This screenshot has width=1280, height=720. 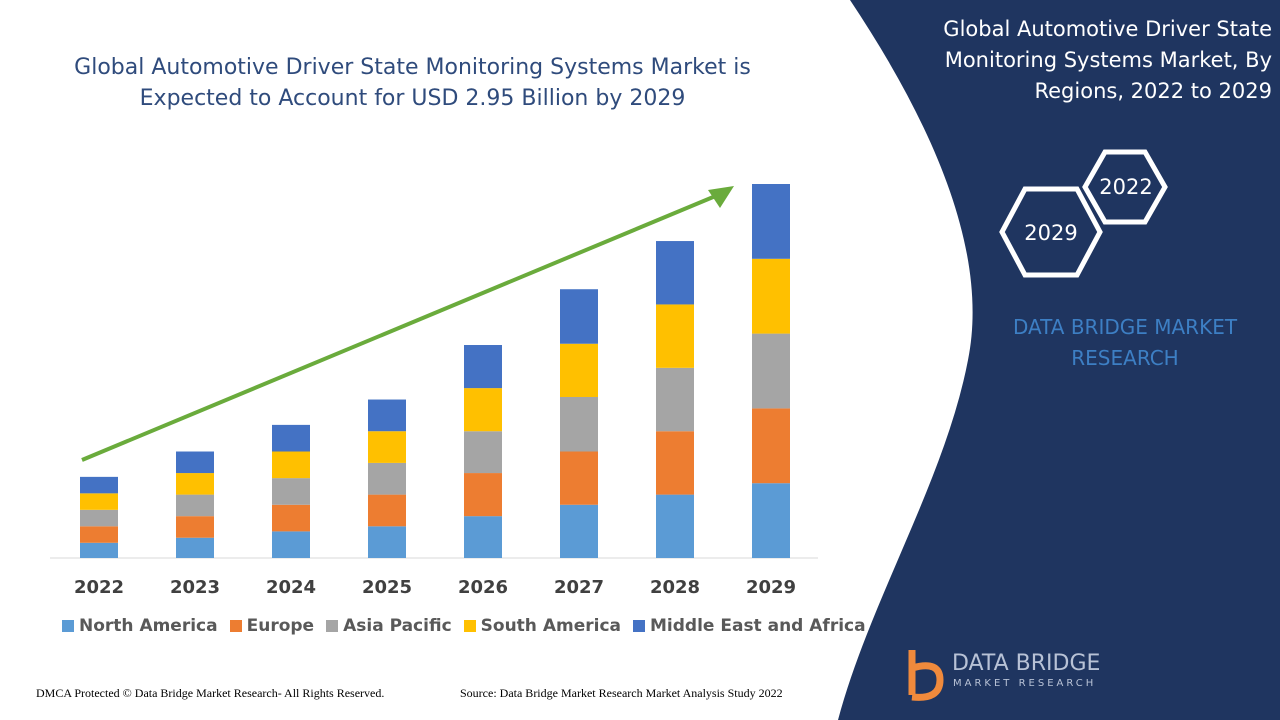 I want to click on trend-arrowhead, so click(x=721, y=197).